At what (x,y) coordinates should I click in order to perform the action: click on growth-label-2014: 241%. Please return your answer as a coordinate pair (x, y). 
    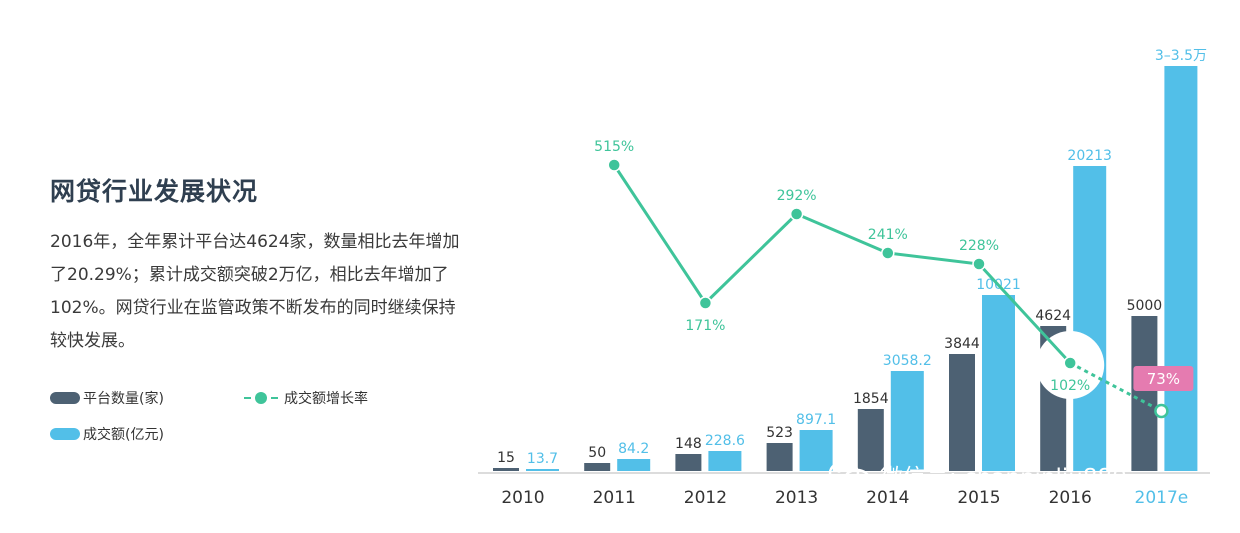
    Looking at the image, I should click on (888, 235).